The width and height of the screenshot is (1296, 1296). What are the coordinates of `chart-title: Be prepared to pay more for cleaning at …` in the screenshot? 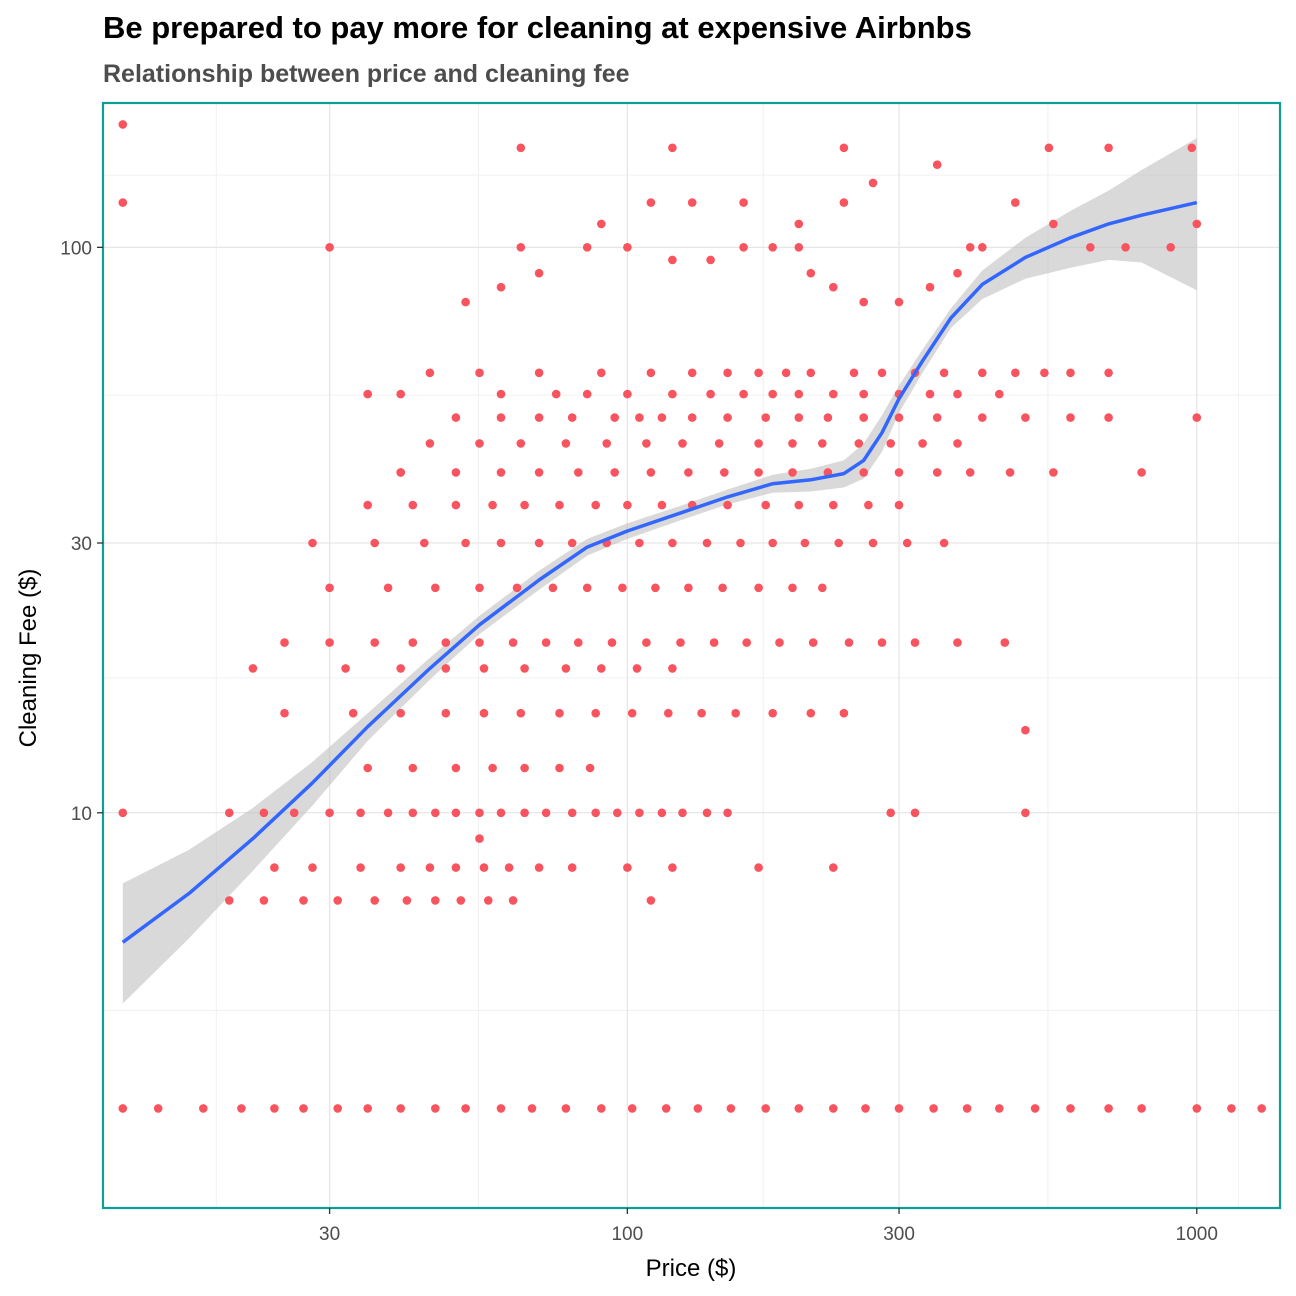 It's located at (537, 27).